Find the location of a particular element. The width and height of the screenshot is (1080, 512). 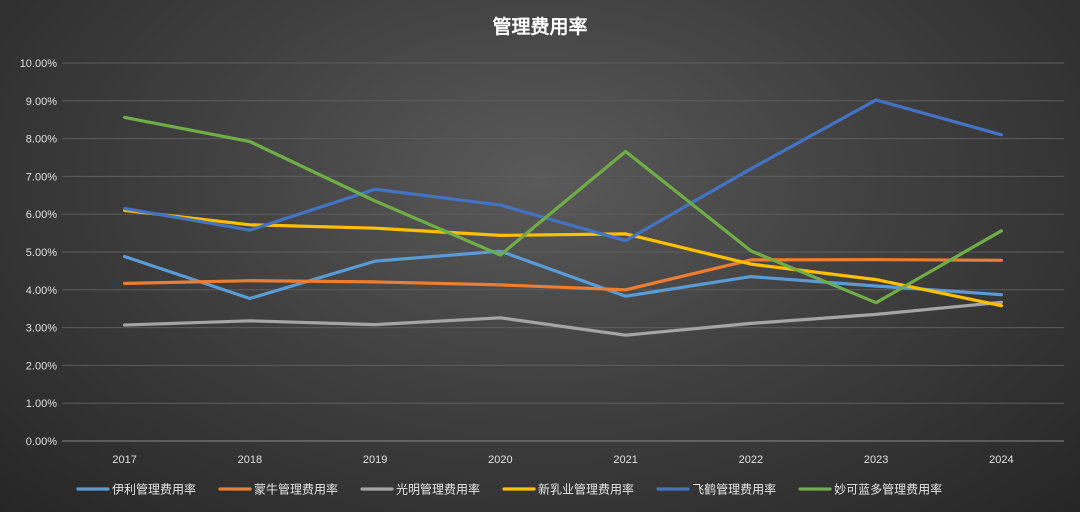

x-tick-label: 2017 is located at coordinates (124, 460).